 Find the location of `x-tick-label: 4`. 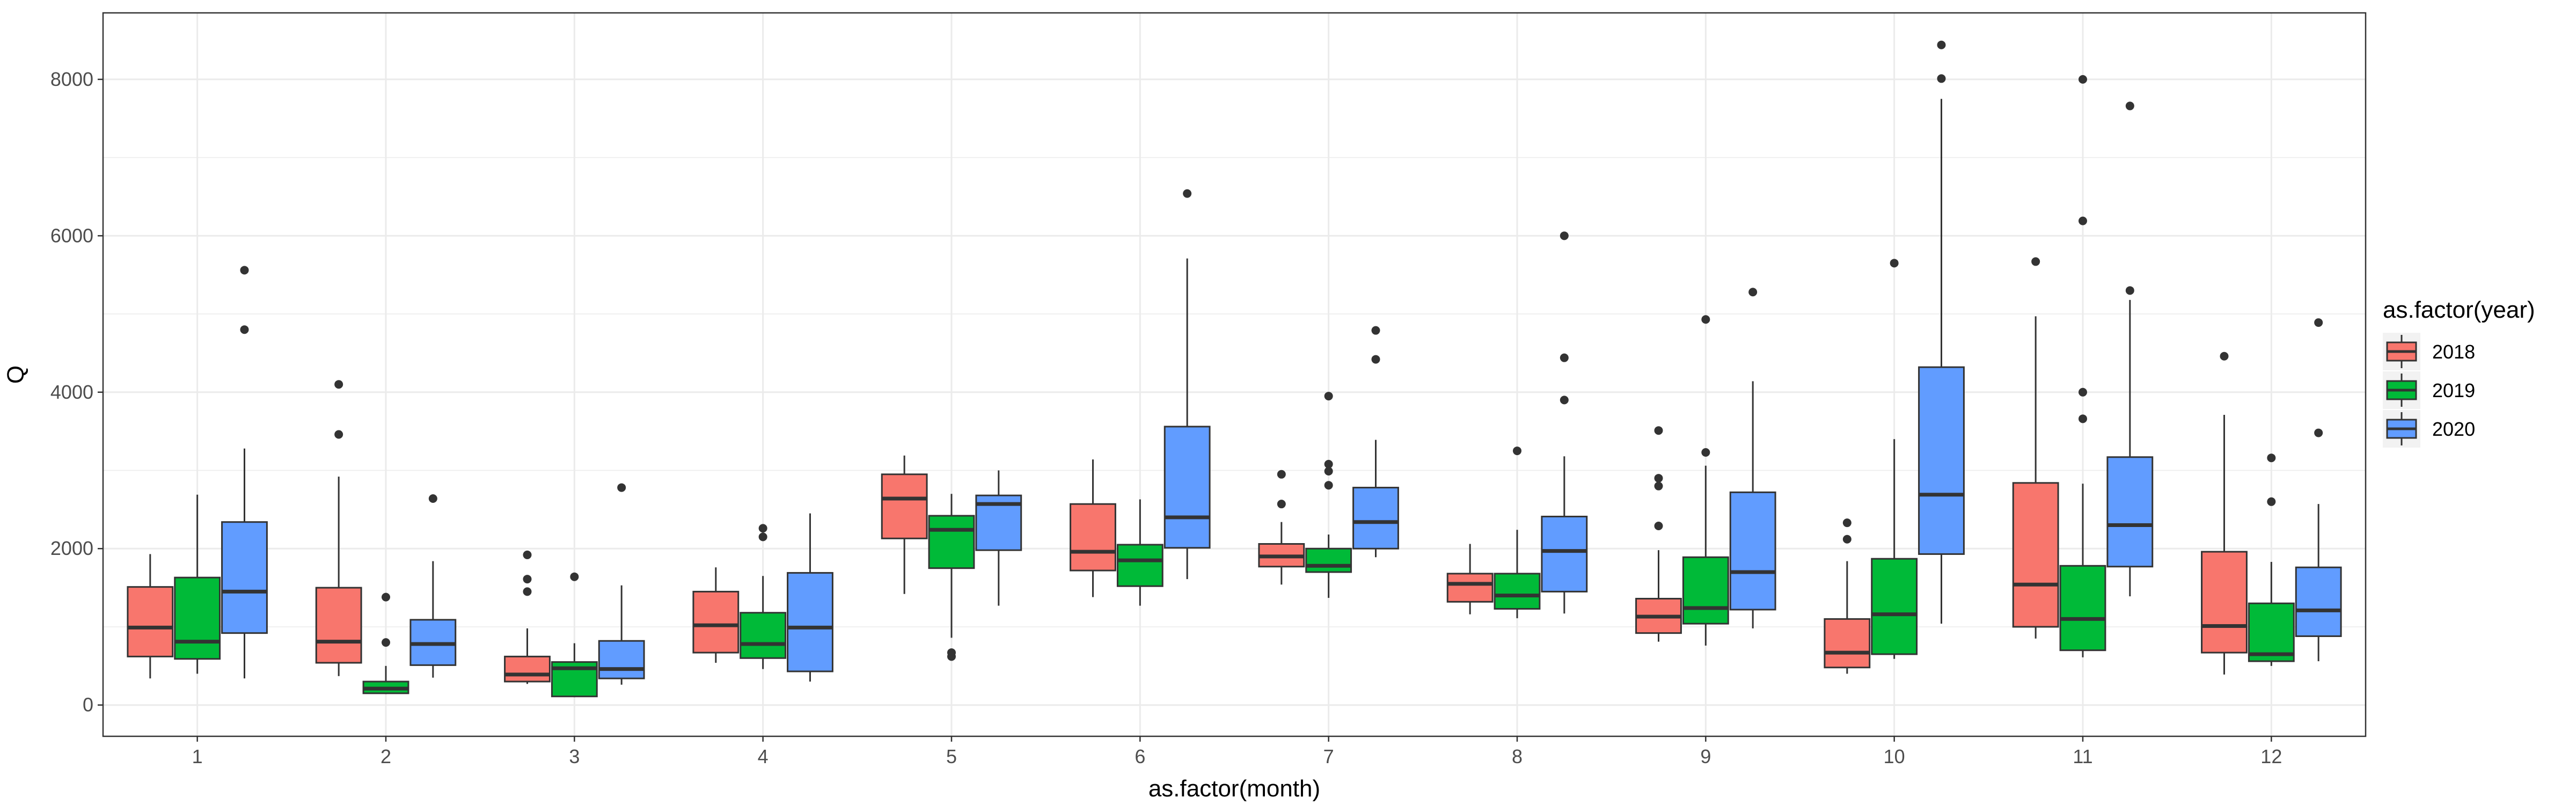

x-tick-label: 4 is located at coordinates (763, 756).